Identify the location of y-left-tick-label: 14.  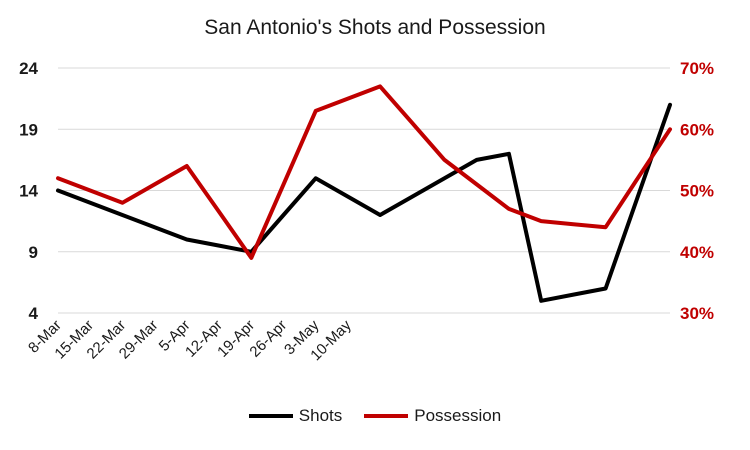
(28, 191).